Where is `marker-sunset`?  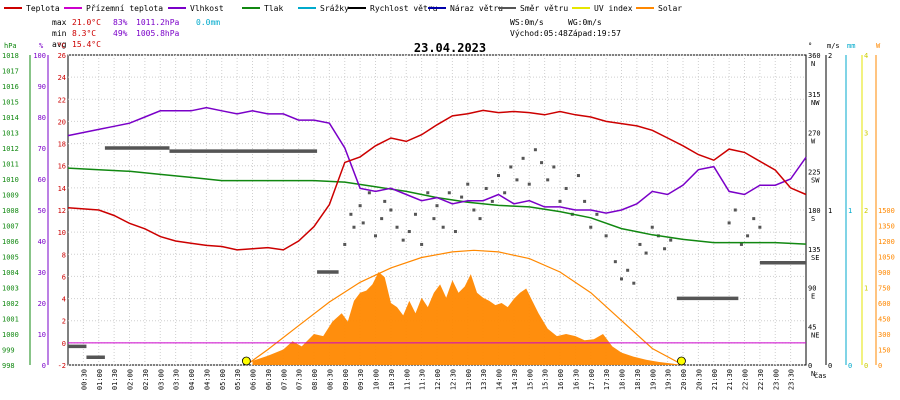
marker-sunset is located at coordinates (681, 361).